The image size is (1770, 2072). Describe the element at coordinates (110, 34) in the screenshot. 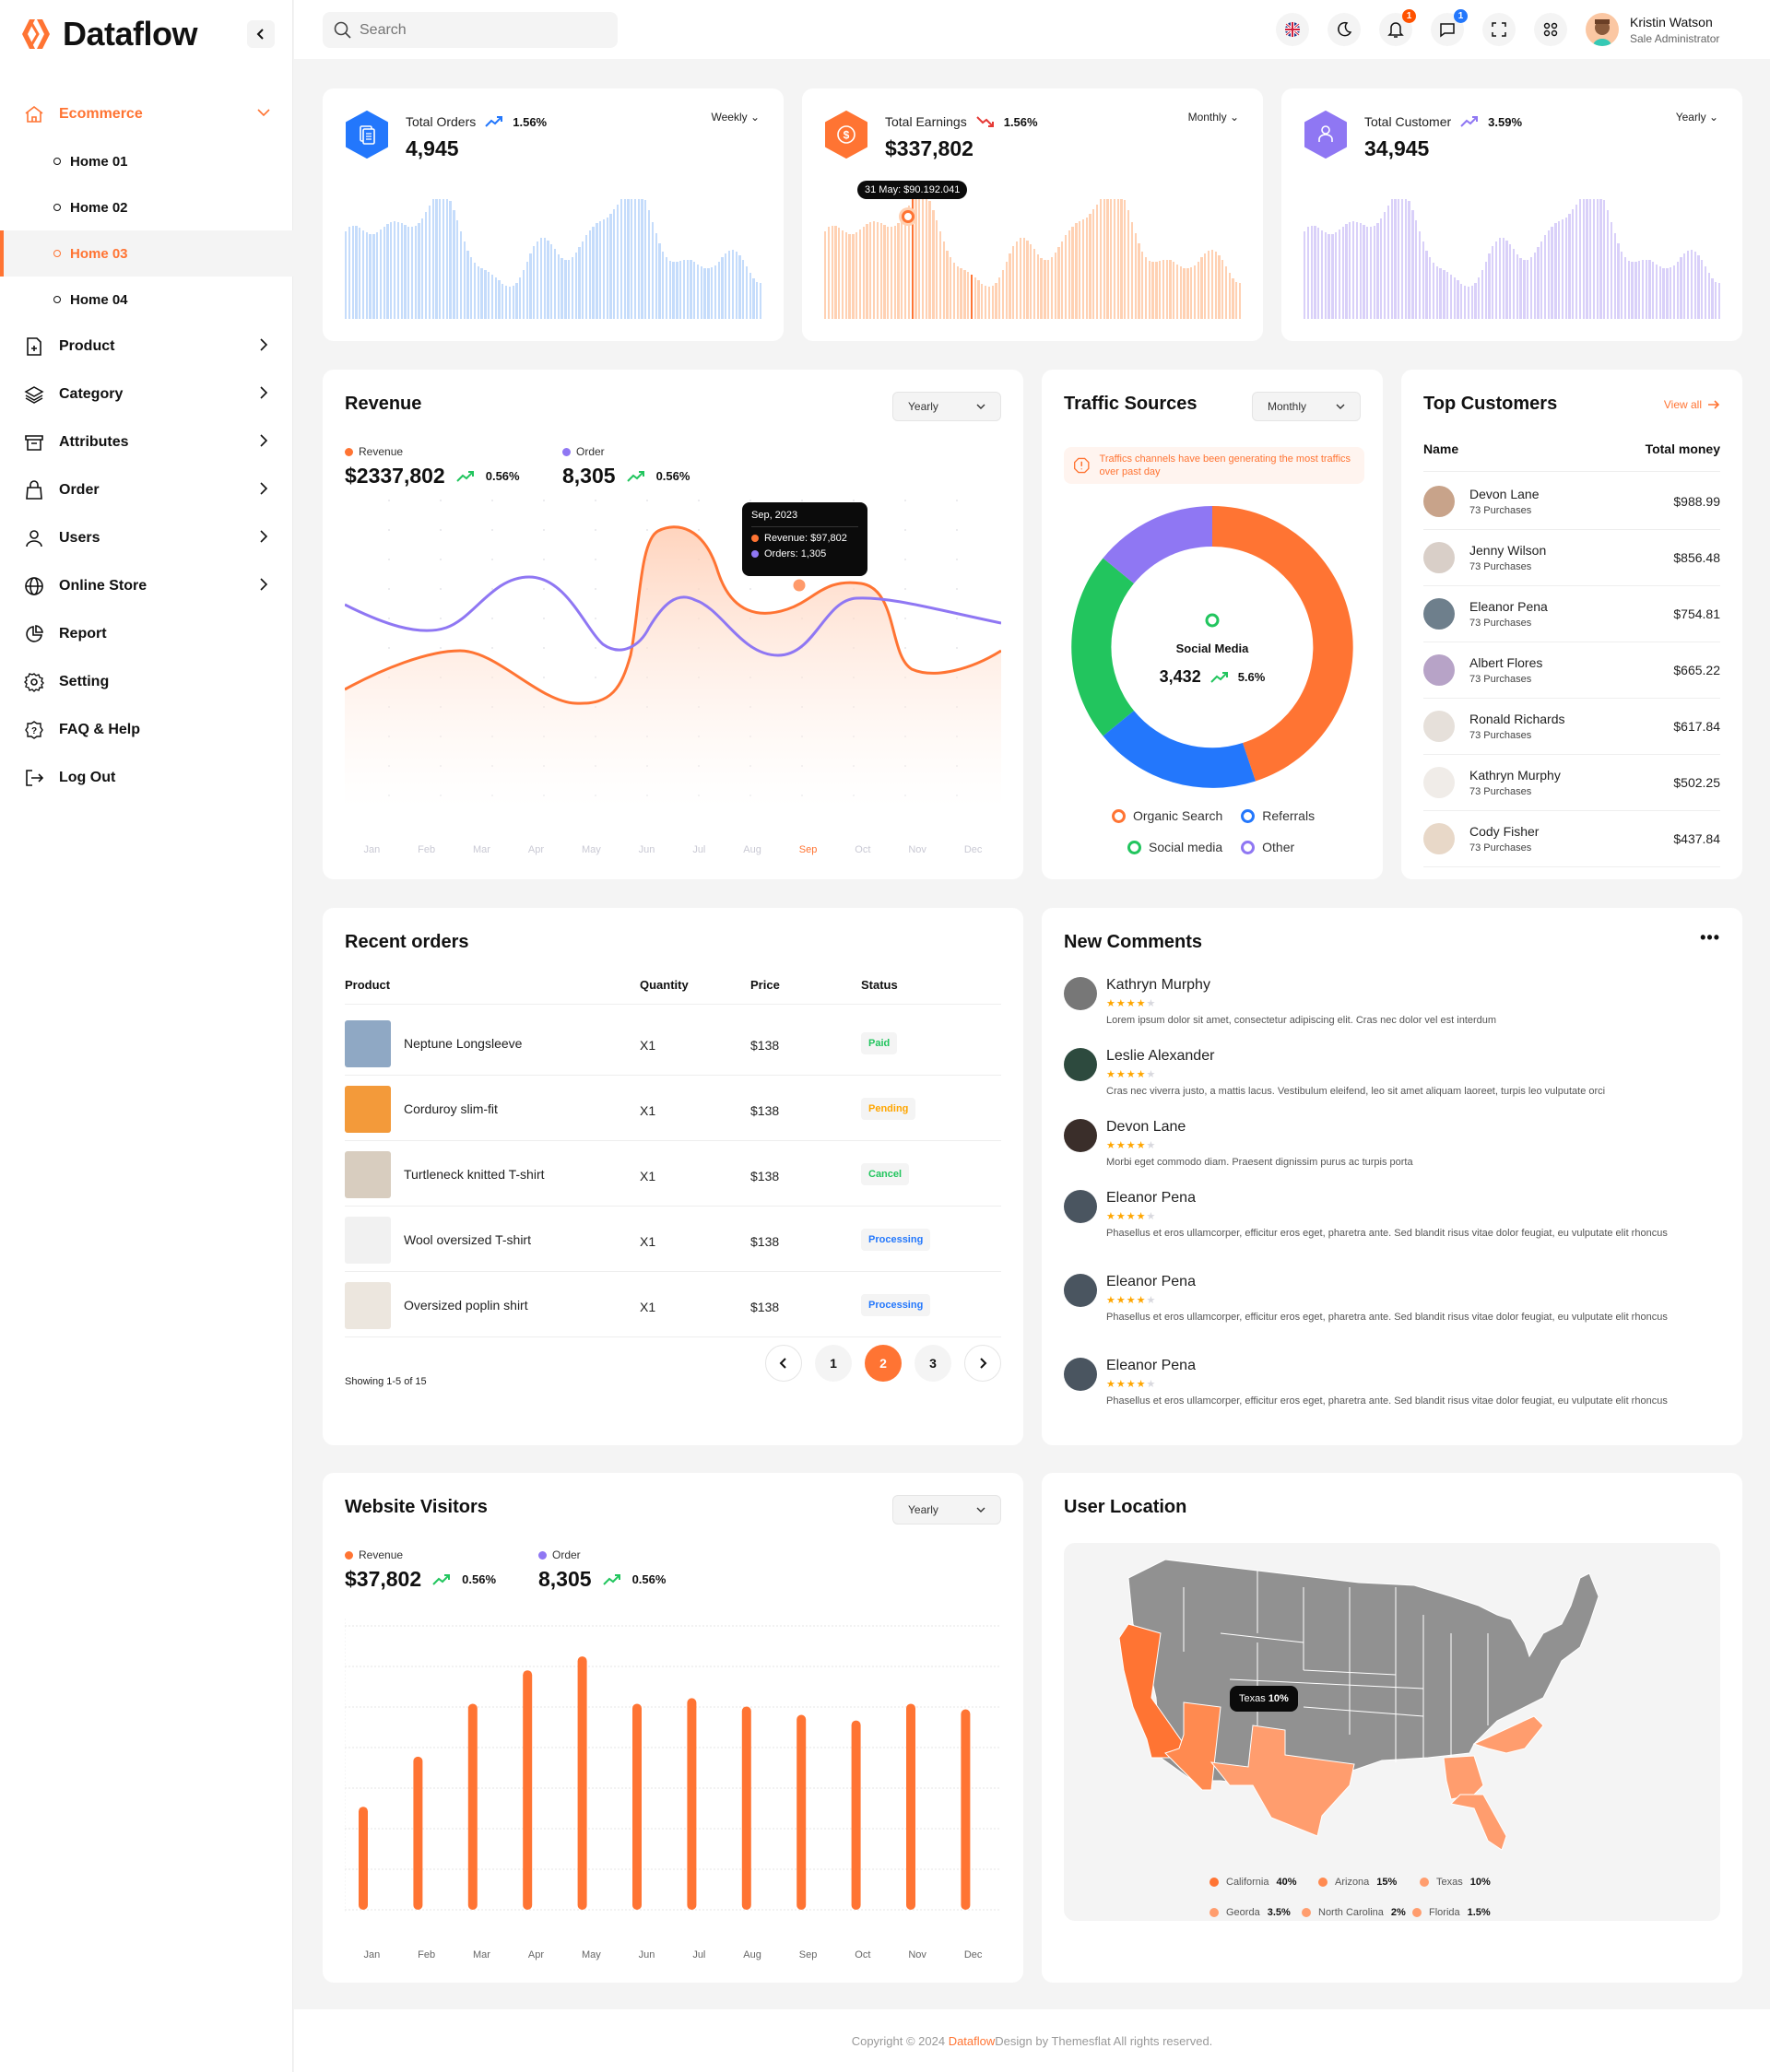

I see `logo: Dataflow` at that location.